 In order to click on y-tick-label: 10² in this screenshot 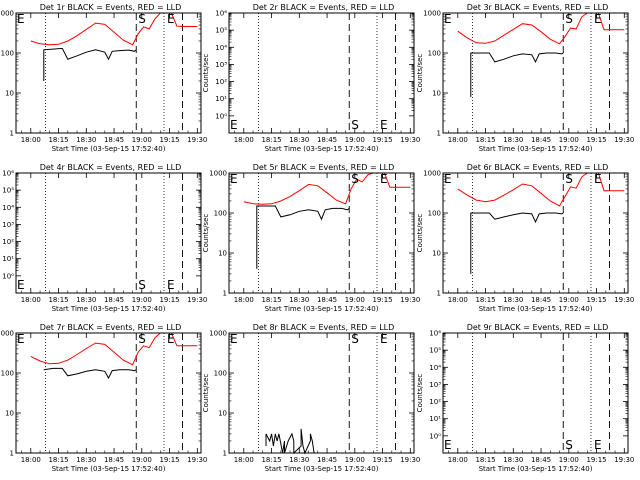, I will do `click(435, 402)`.